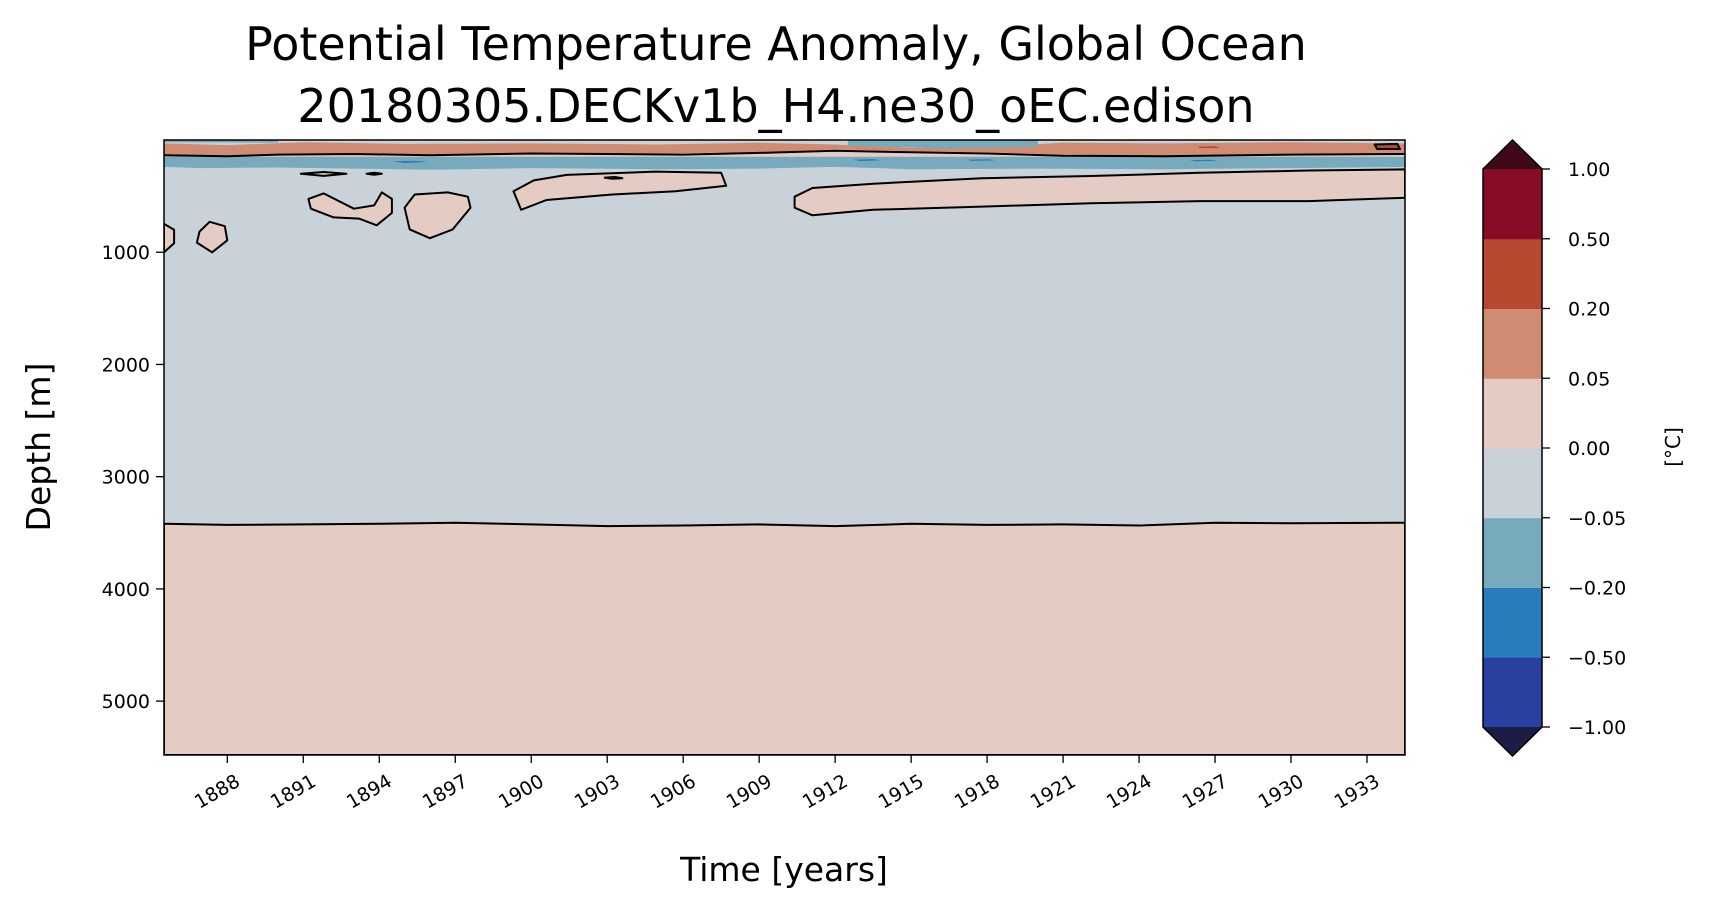 Image resolution: width=1710 pixels, height=914 pixels. Describe the element at coordinates (1589, 310) in the screenshot. I see `colorbar-tick-label: 0.20` at that location.